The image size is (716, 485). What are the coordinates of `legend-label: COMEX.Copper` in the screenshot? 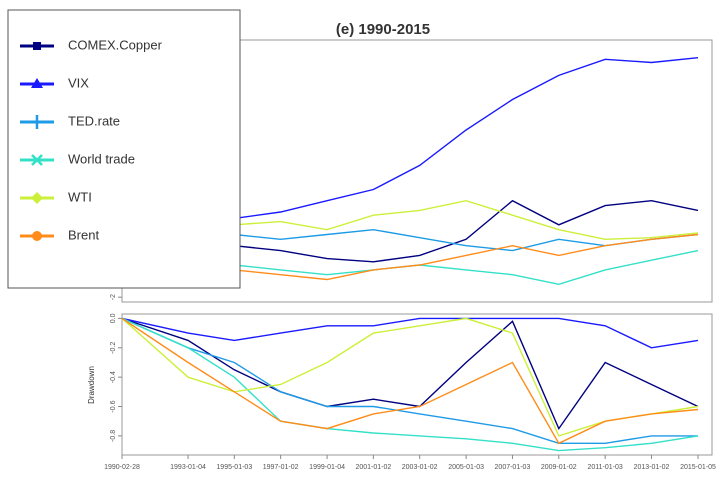 It's located at (115, 44).